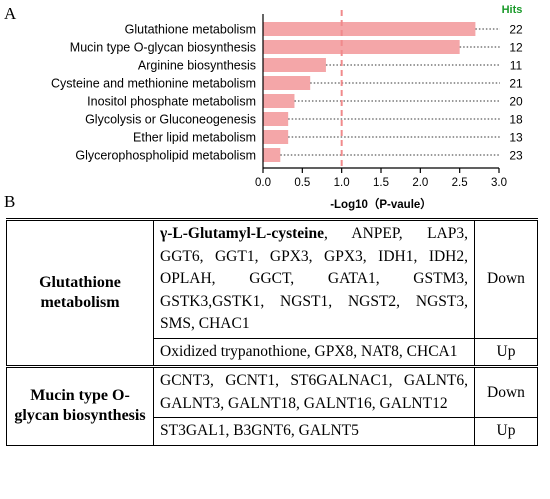 The height and width of the screenshot is (499, 550). Describe the element at coordinates (516, 102) in the screenshot. I see `hits-value: 20` at that location.